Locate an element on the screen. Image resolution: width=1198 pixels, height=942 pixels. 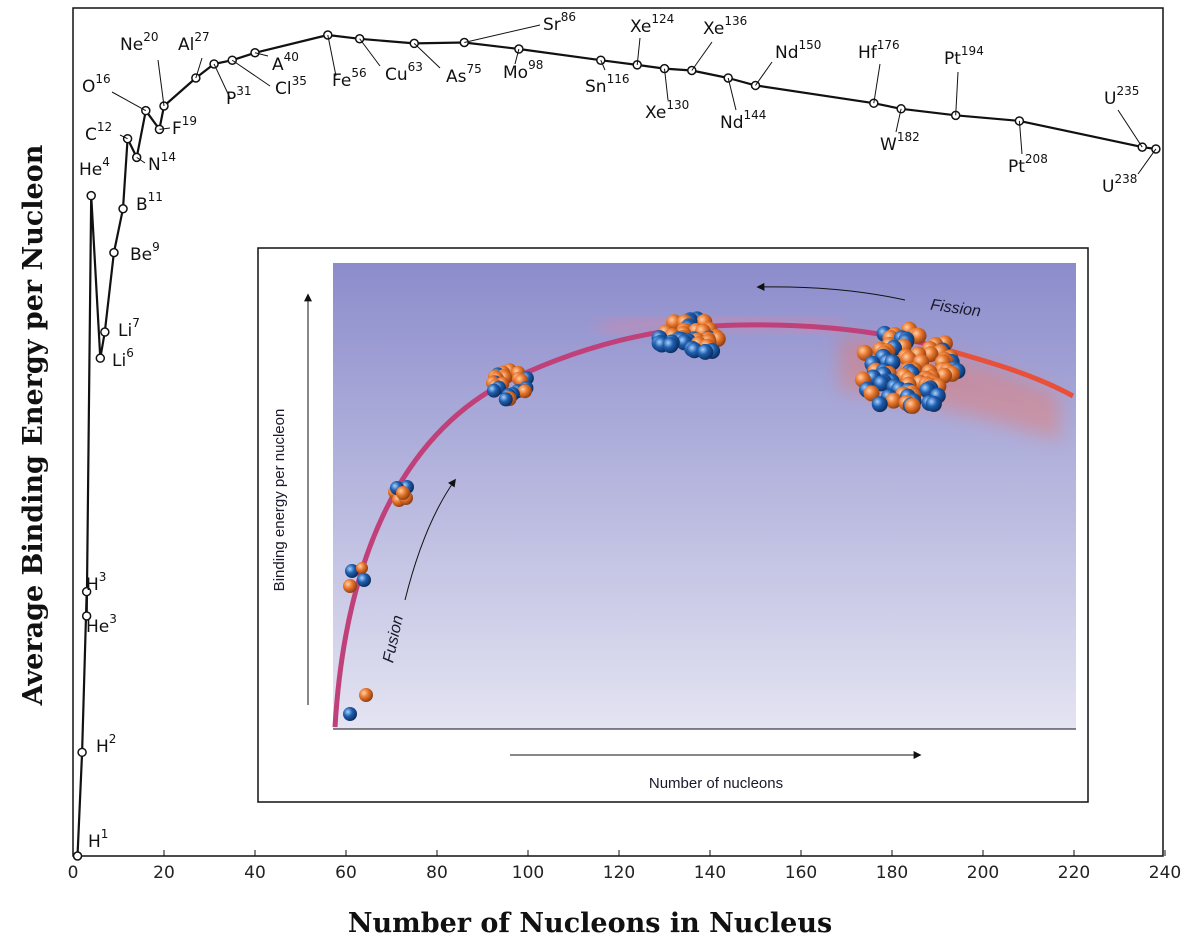
isotope-label: U235 is located at coordinates (1121, 96).